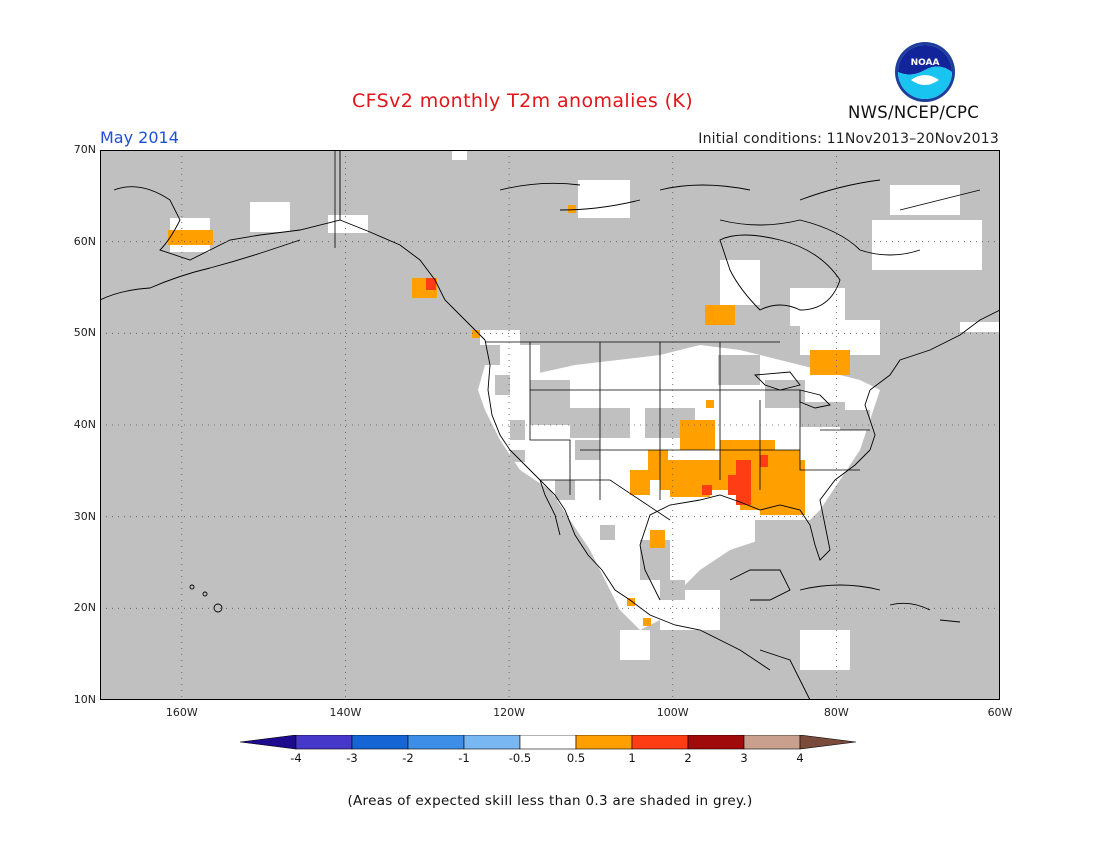 The height and width of the screenshot is (850, 1100). Describe the element at coordinates (408, 758) in the screenshot. I see `colorbar-tick-label: -2` at that location.